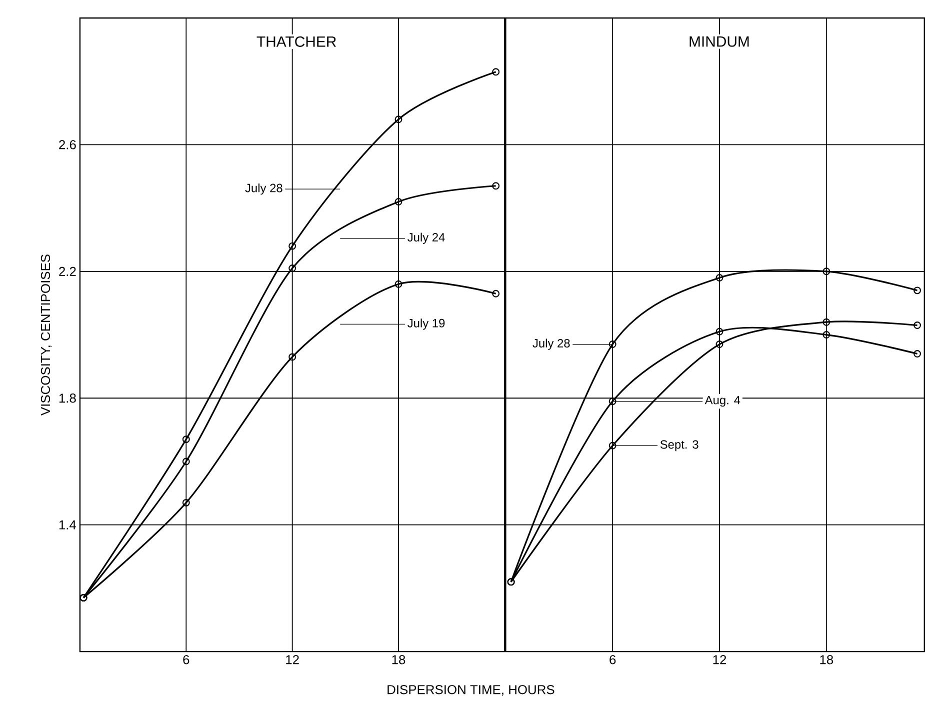 This screenshot has width=925, height=707. Describe the element at coordinates (263, 189) in the screenshot. I see `legend-label: July 28` at that location.